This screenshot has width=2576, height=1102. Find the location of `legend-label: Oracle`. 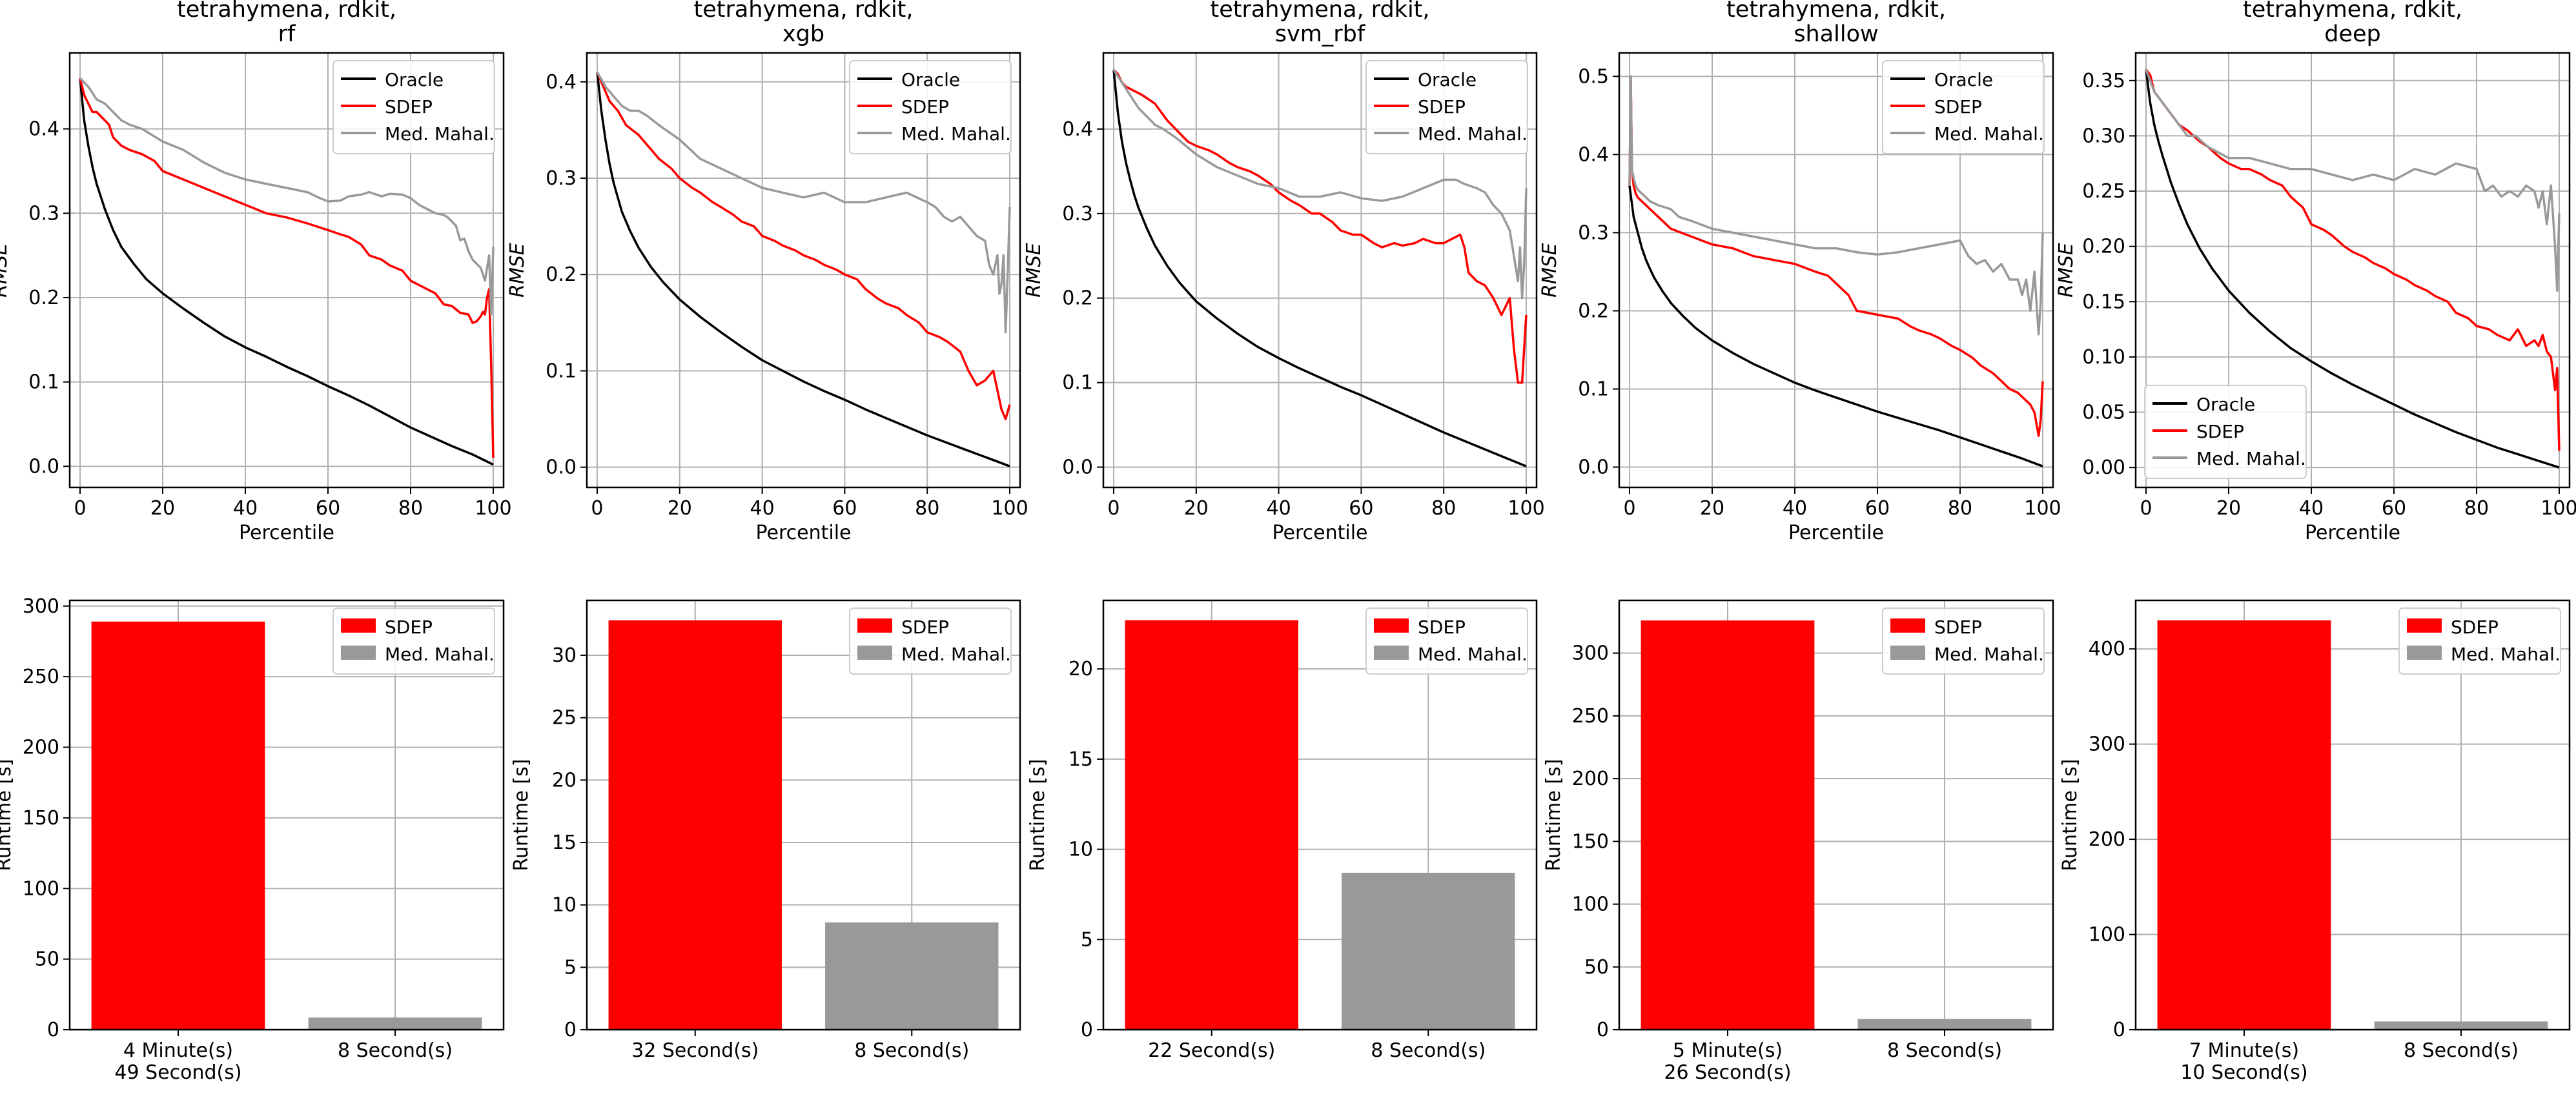

legend-label: Oracle is located at coordinates (930, 79).